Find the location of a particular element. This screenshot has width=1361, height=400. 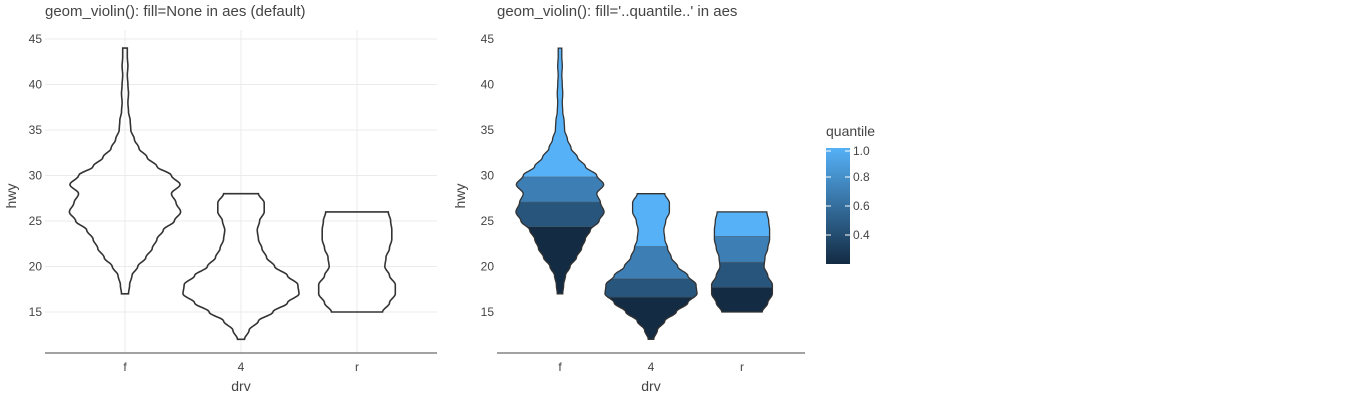

left-x-axis-label: drv is located at coordinates (240, 386).